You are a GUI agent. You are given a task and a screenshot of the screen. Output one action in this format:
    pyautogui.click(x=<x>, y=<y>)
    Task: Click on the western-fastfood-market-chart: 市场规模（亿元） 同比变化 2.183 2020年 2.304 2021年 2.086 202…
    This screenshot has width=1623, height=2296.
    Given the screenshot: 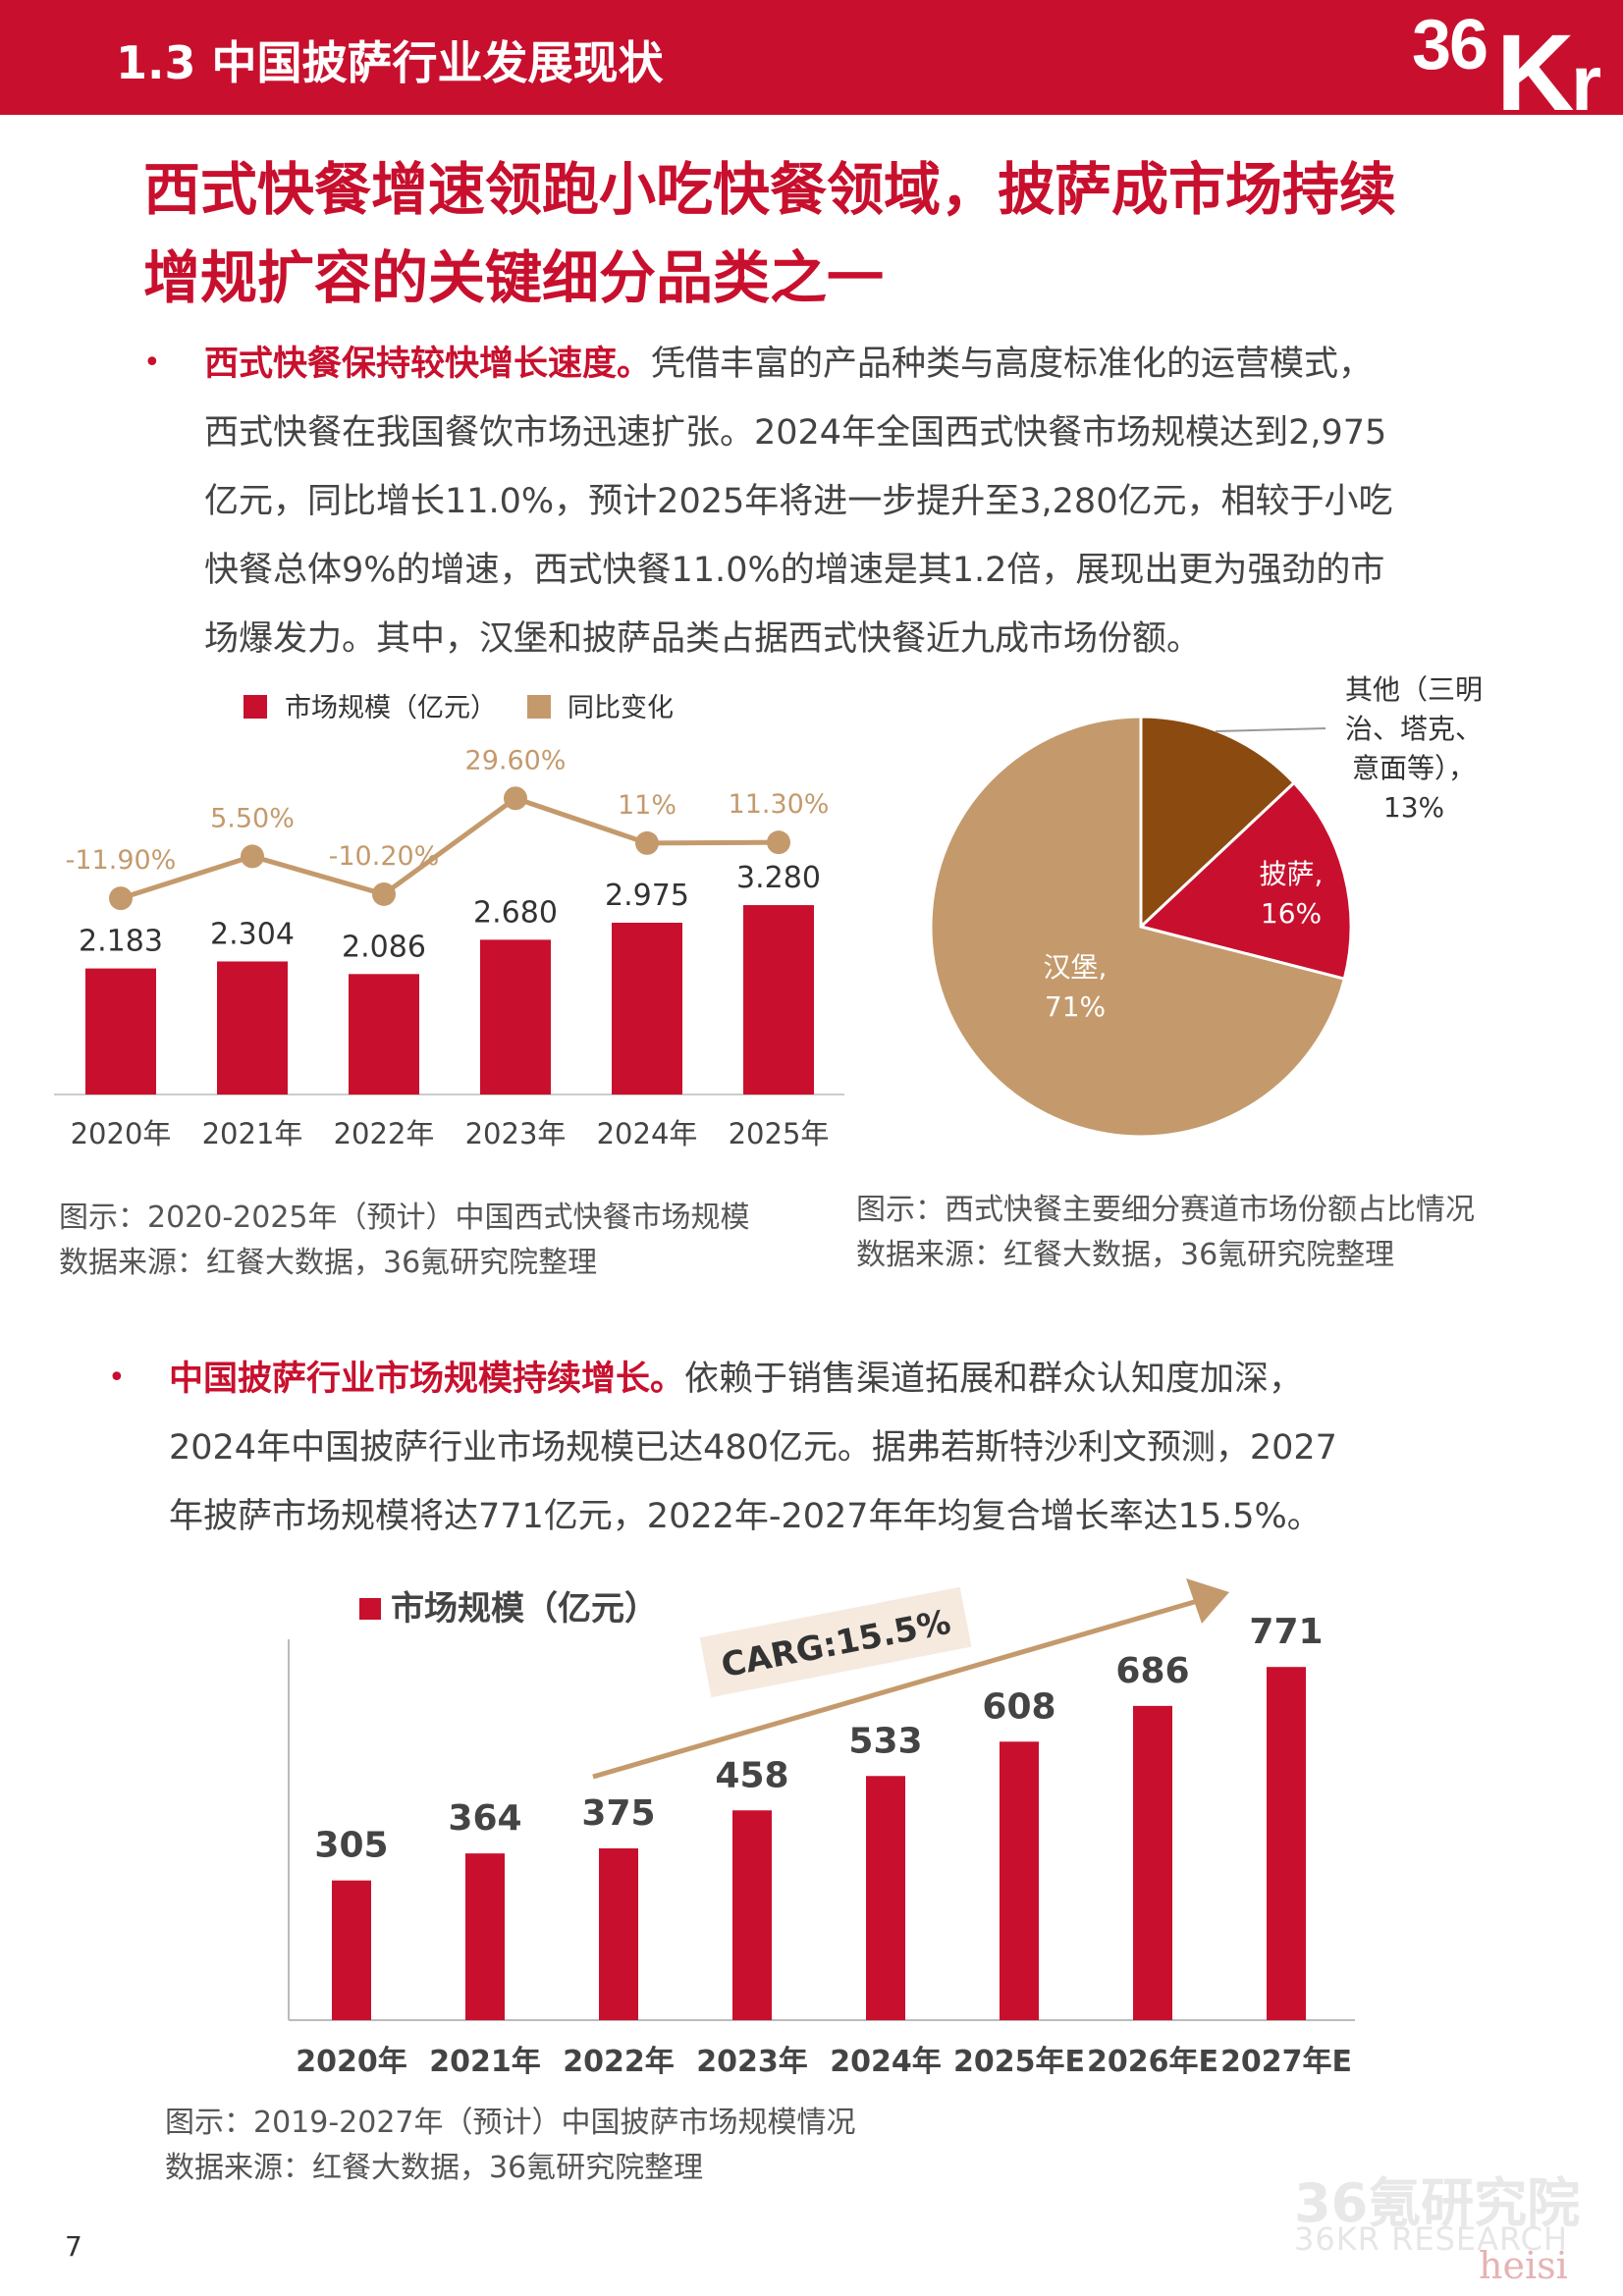 What is the action you would take?
    pyautogui.click(x=451, y=922)
    